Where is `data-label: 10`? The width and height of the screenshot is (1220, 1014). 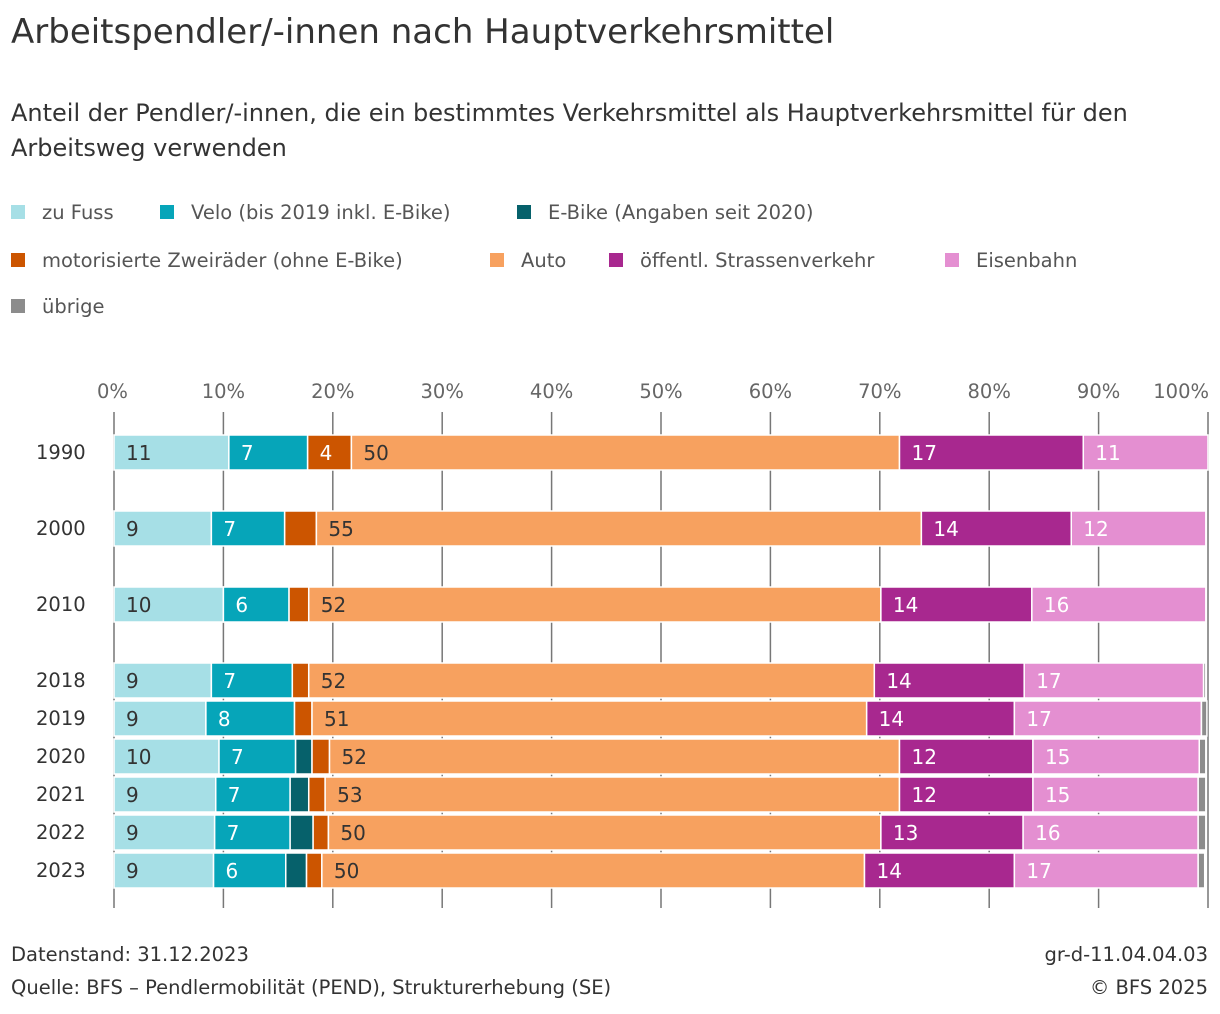 data-label: 10 is located at coordinates (138, 605).